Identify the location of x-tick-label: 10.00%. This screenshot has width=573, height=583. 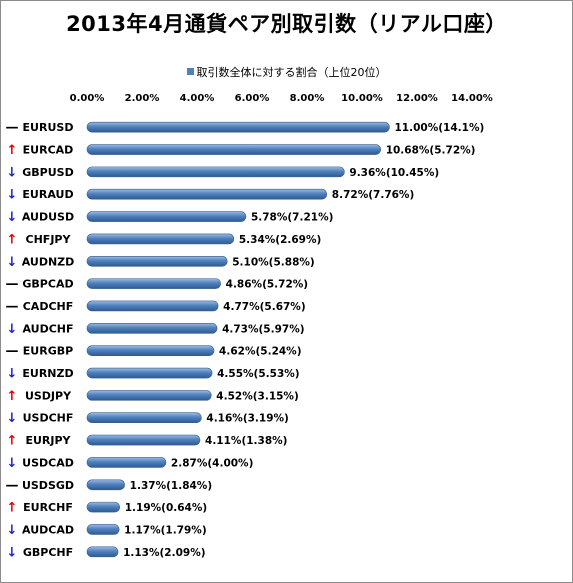
(362, 98).